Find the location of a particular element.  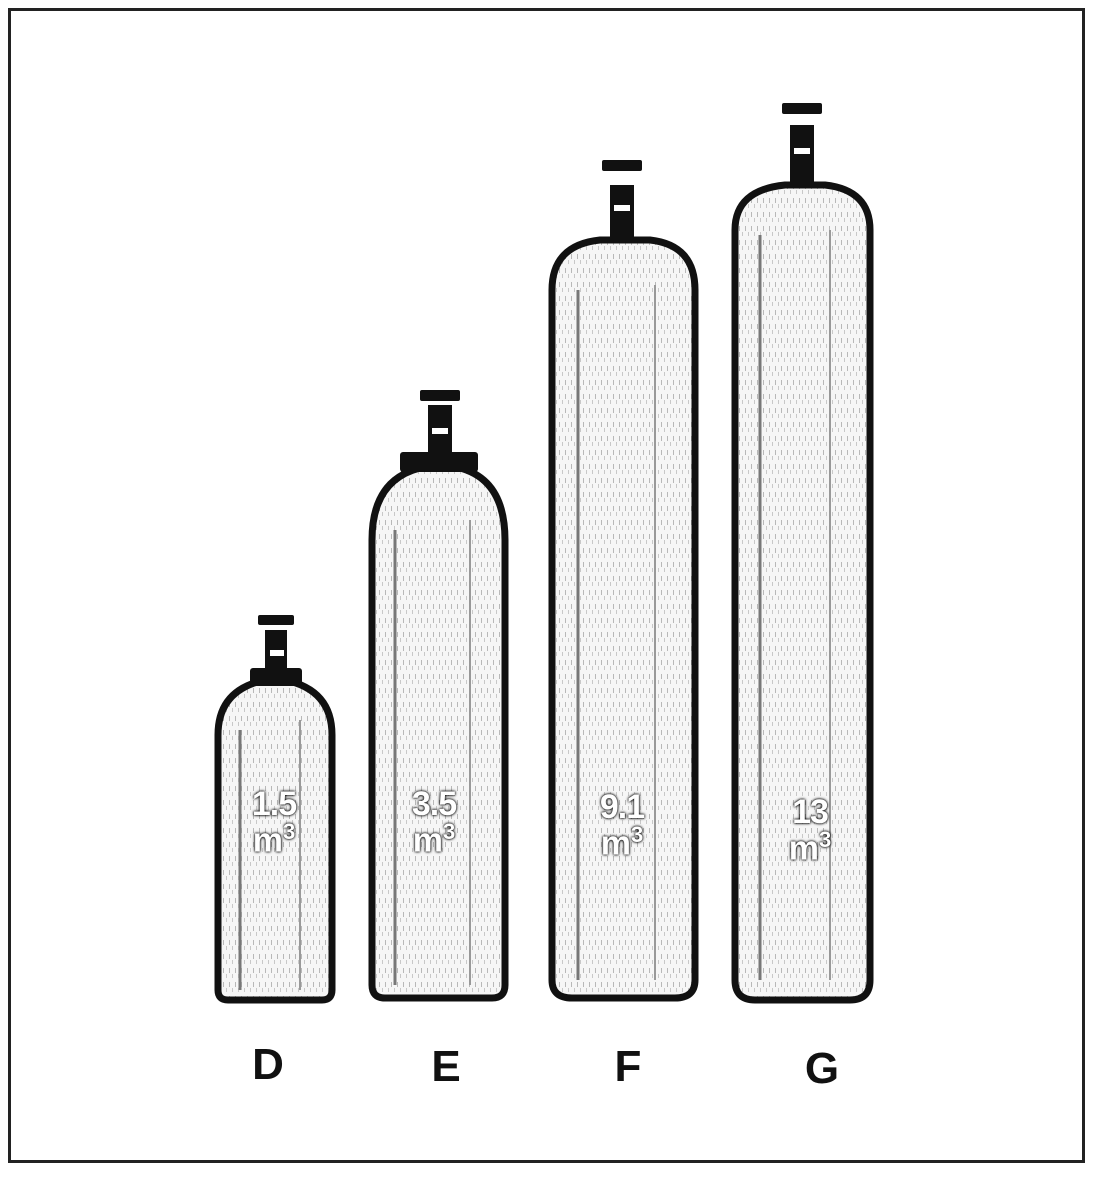

cylinder-g is located at coordinates (802, 553).